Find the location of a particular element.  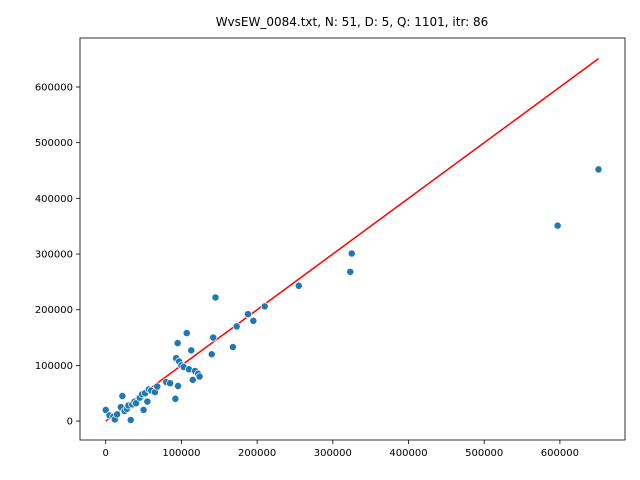

x-tick-label: 0 is located at coordinates (106, 453).